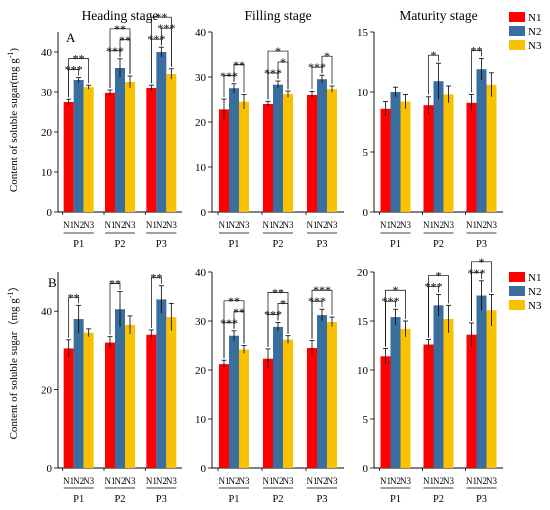 The image size is (550, 510). What do you see at coordinates (88, 400) in the screenshot?
I see `chart-3-bar-p1-n3` at bounding box center [88, 400].